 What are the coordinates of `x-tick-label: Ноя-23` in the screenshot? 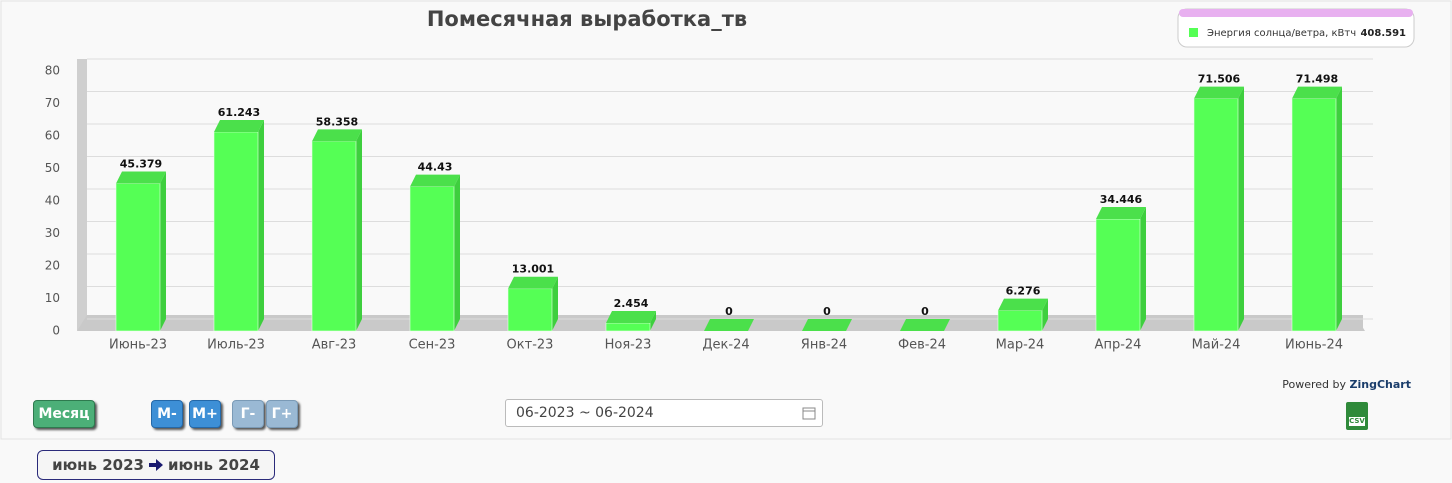 It's located at (628, 345).